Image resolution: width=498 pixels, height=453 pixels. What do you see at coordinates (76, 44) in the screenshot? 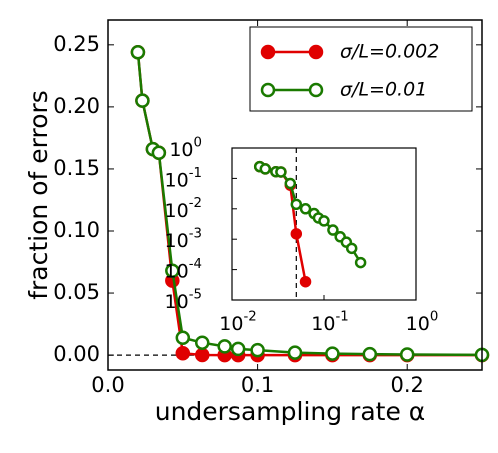
I see `y-tick-label: 0.25` at bounding box center [76, 44].